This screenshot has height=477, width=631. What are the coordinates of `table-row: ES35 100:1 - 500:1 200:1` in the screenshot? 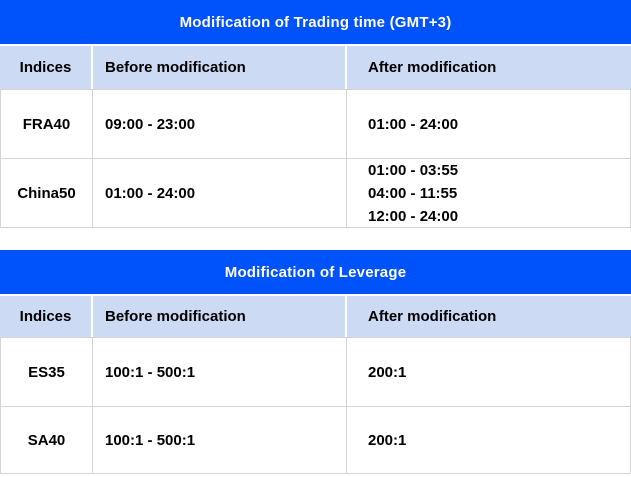 It's located at (315, 372).